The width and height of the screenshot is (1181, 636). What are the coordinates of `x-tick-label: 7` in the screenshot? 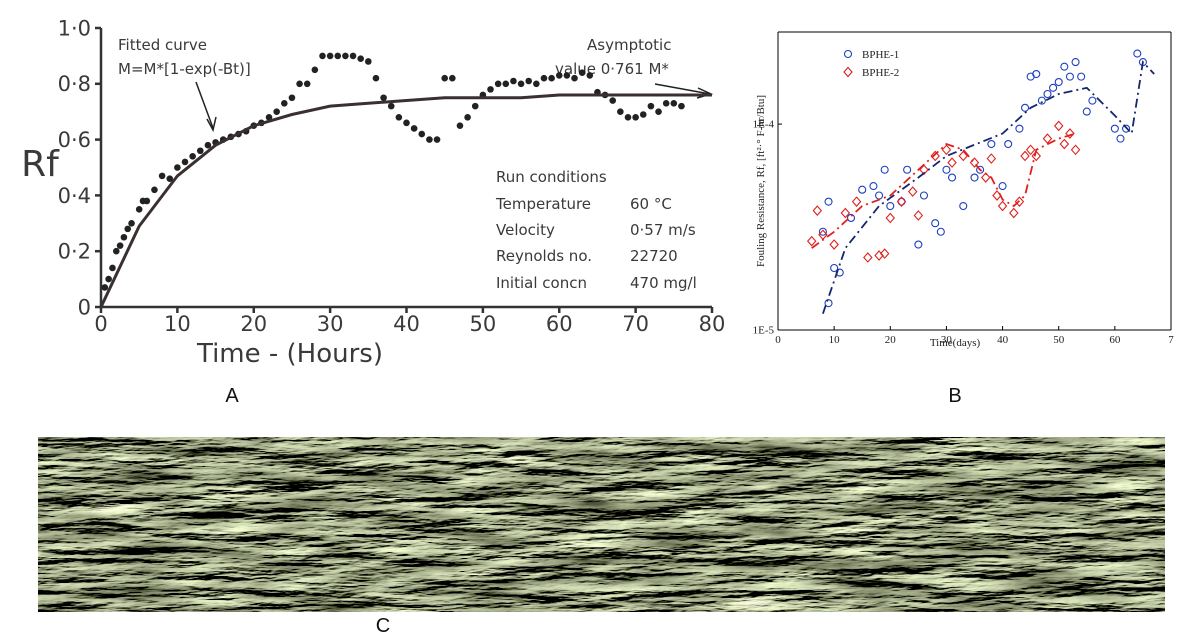 It's located at (1171, 340).